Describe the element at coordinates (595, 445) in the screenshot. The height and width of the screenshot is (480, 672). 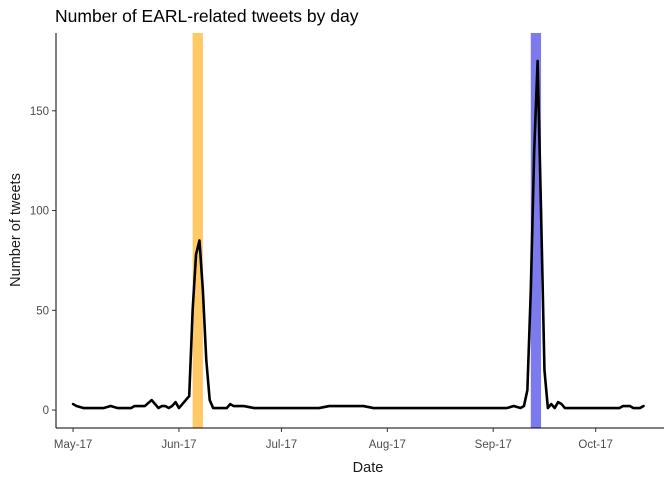
I see `x-tick-label: Oct-17` at that location.